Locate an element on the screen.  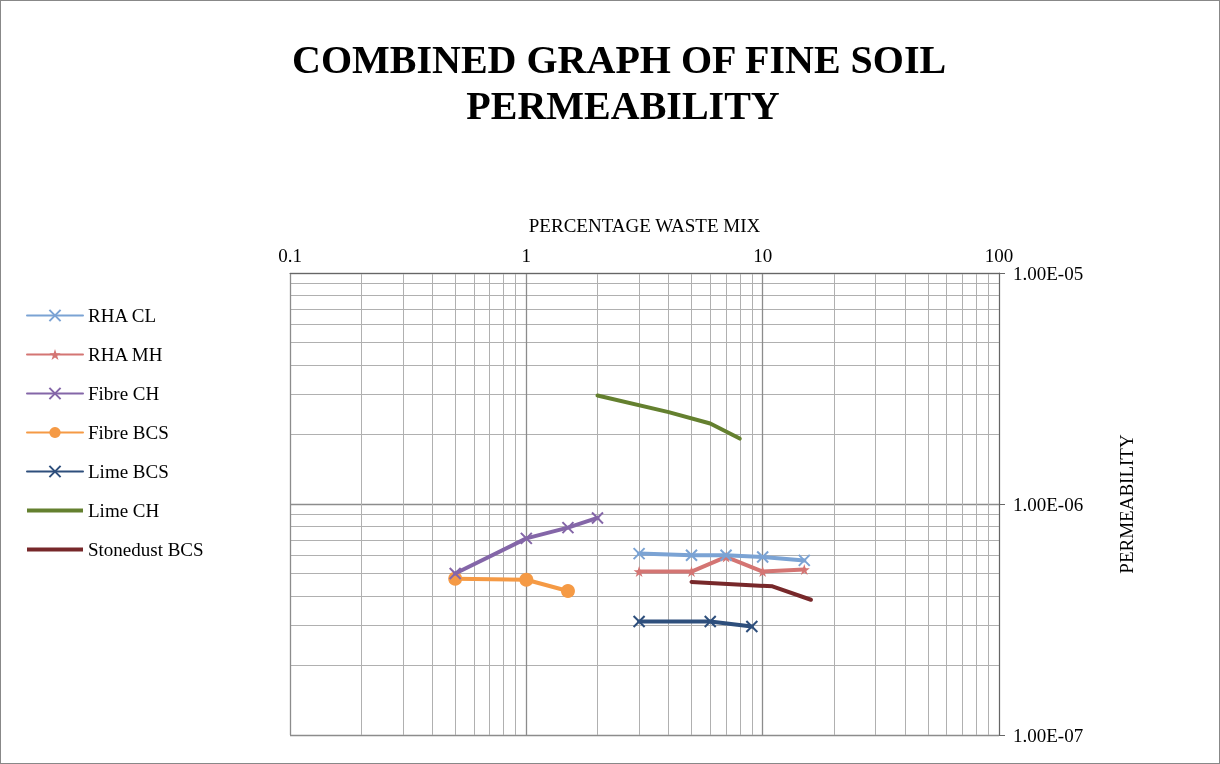
x-tick-label: 100 is located at coordinates (999, 255).